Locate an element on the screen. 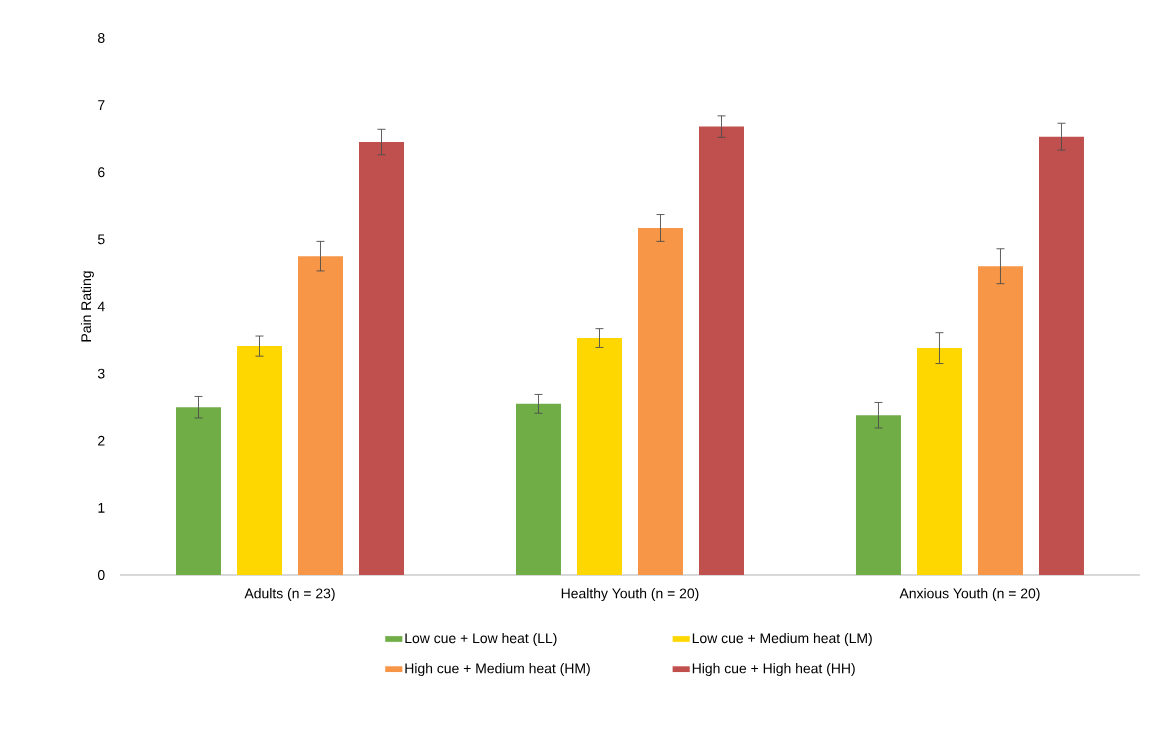  y-tick-label: 7 is located at coordinates (101, 105).